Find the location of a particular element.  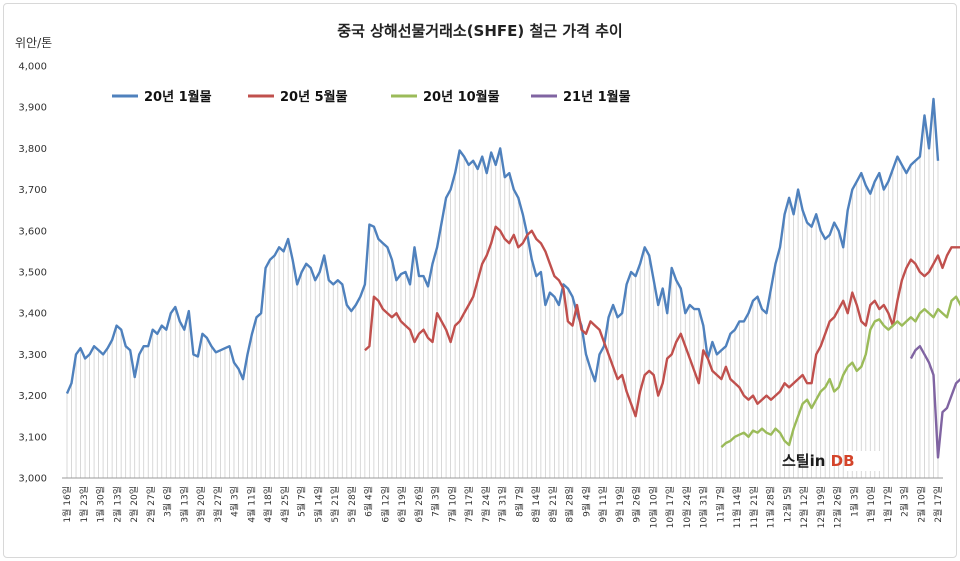

x-tick-label: 5월 7일 is located at coordinates (302, 501).